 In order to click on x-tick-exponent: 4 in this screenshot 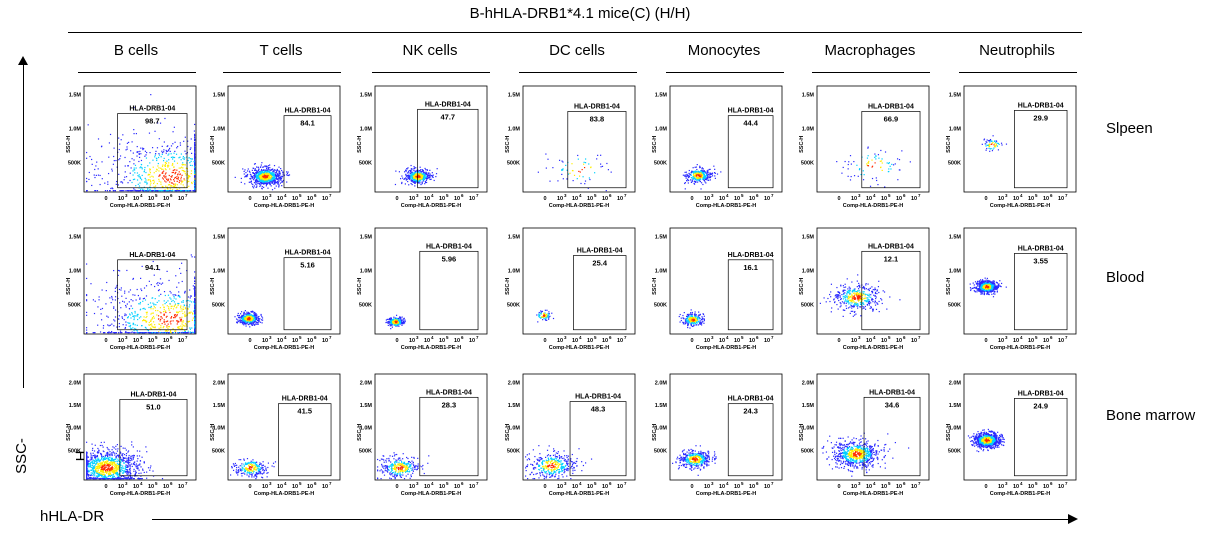, I will do `click(580, 195)`.